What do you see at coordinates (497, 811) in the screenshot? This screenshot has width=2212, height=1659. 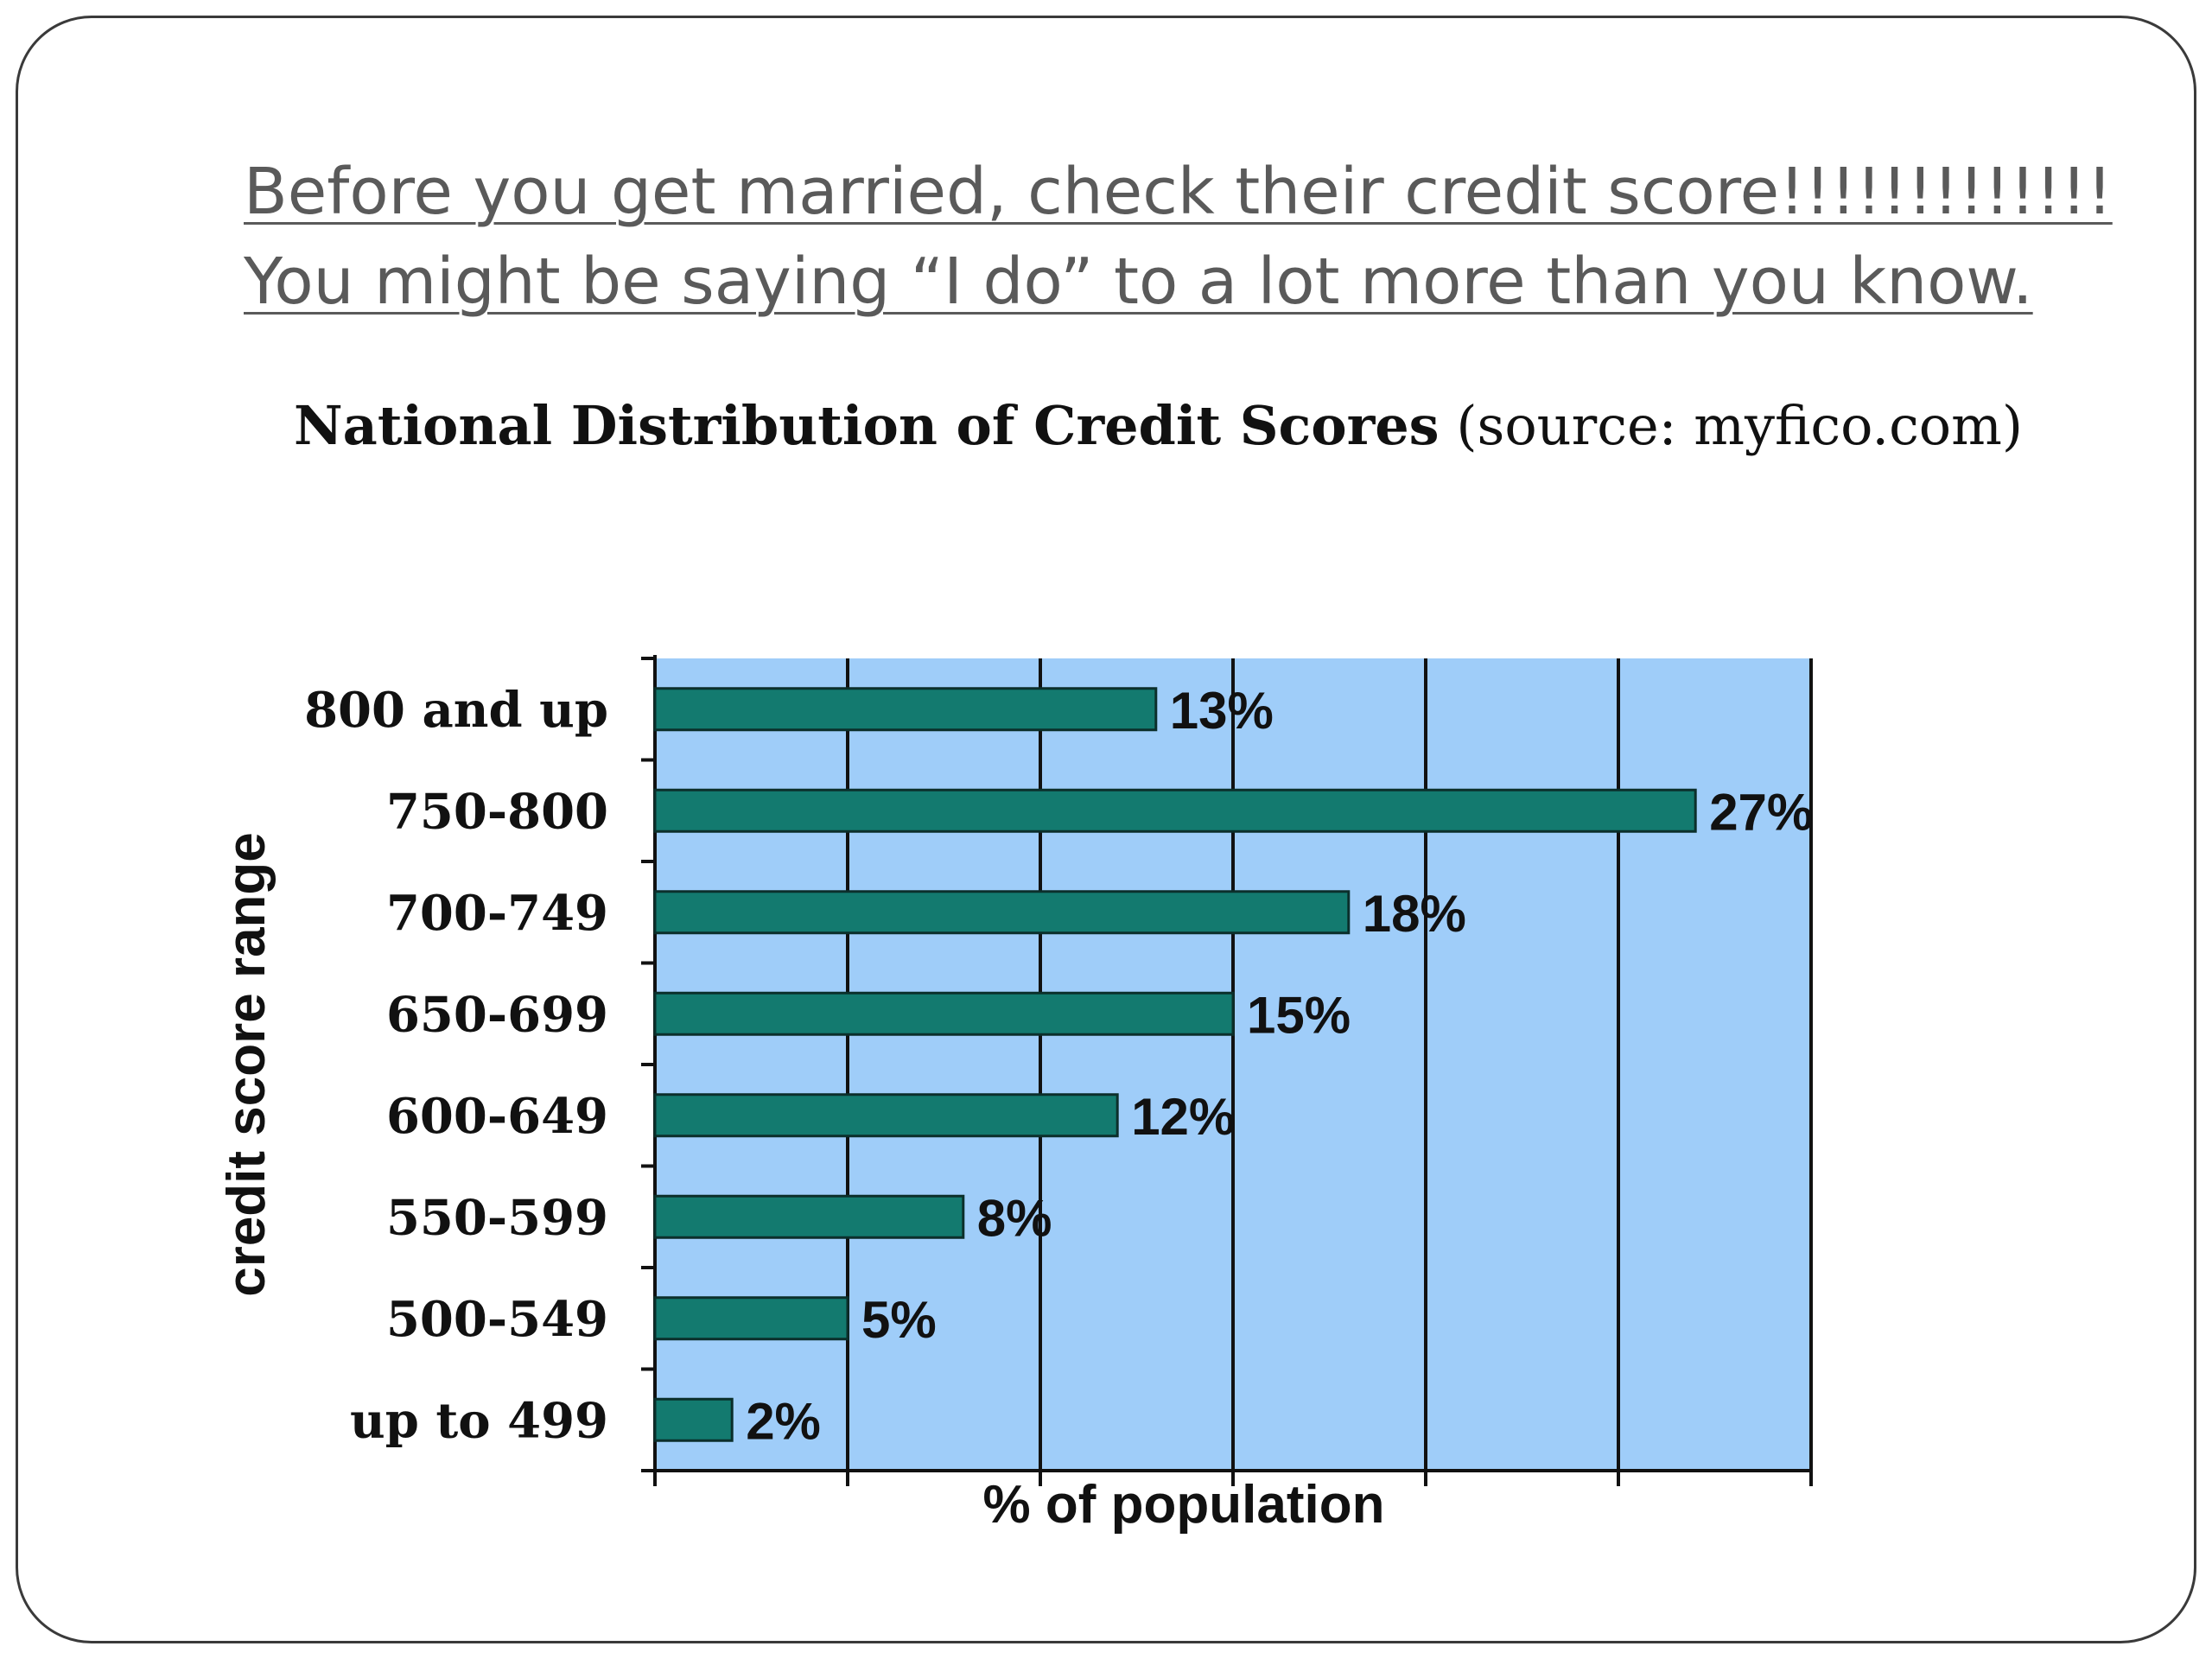 I see `category-label: 750-800` at bounding box center [497, 811].